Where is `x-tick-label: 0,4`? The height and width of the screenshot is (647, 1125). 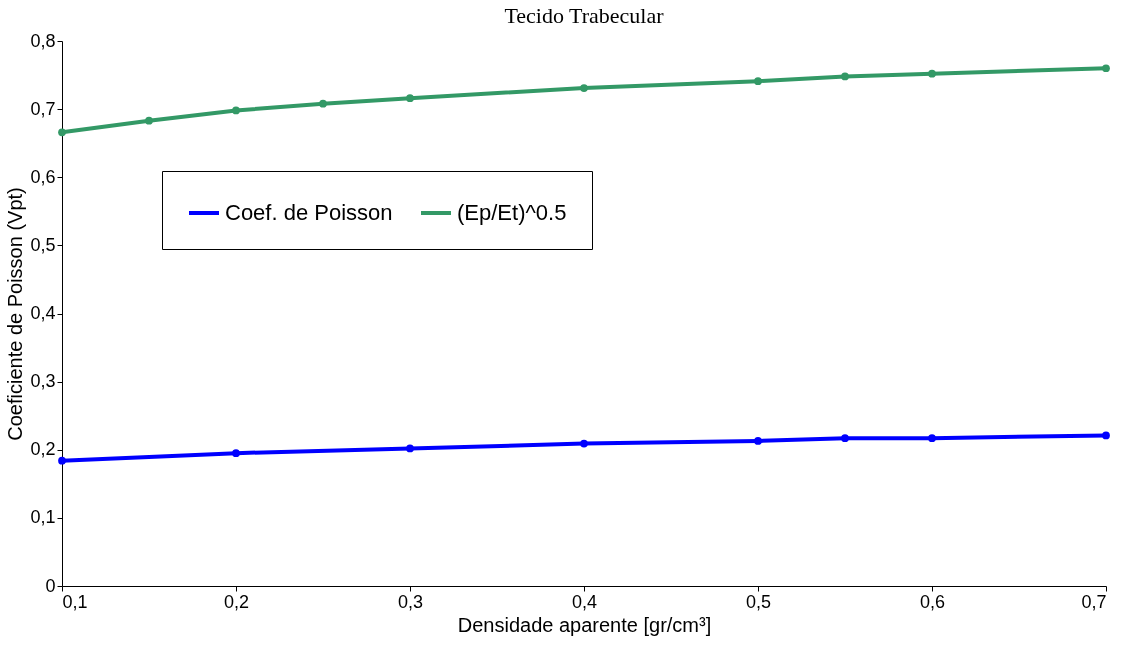
x-tick-label: 0,4 is located at coordinates (584, 601).